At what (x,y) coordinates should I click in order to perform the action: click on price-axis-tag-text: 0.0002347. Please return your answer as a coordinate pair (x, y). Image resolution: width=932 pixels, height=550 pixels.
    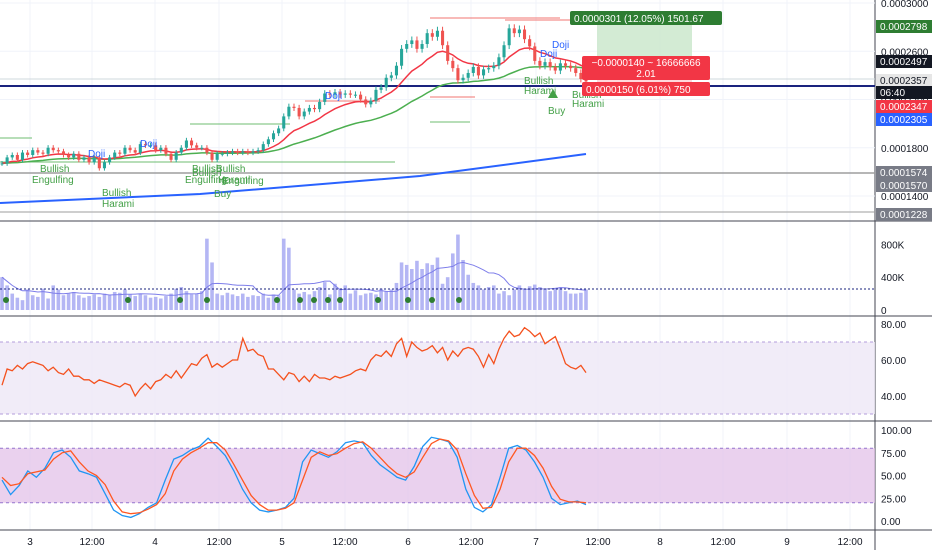
    Looking at the image, I should click on (904, 107).